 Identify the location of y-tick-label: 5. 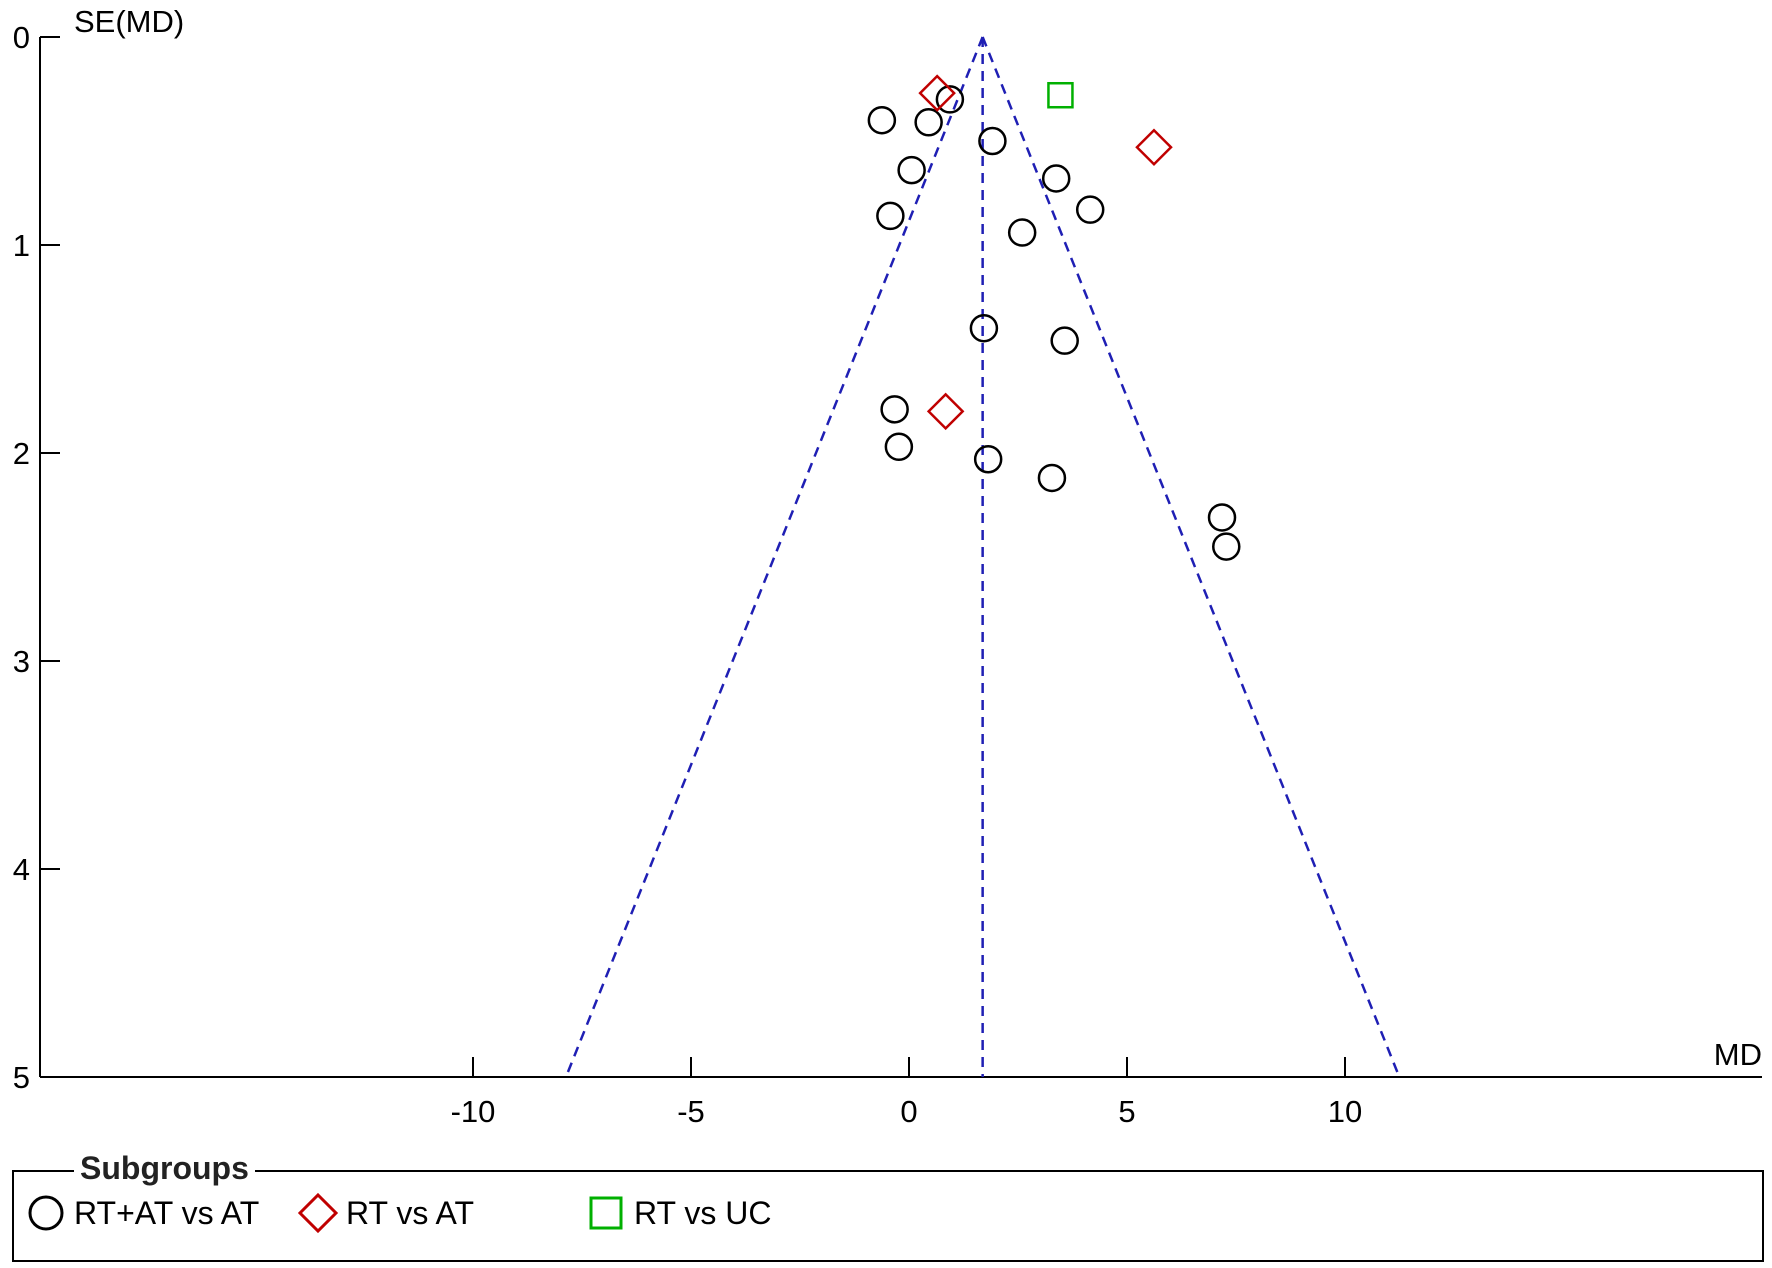
(21, 1077).